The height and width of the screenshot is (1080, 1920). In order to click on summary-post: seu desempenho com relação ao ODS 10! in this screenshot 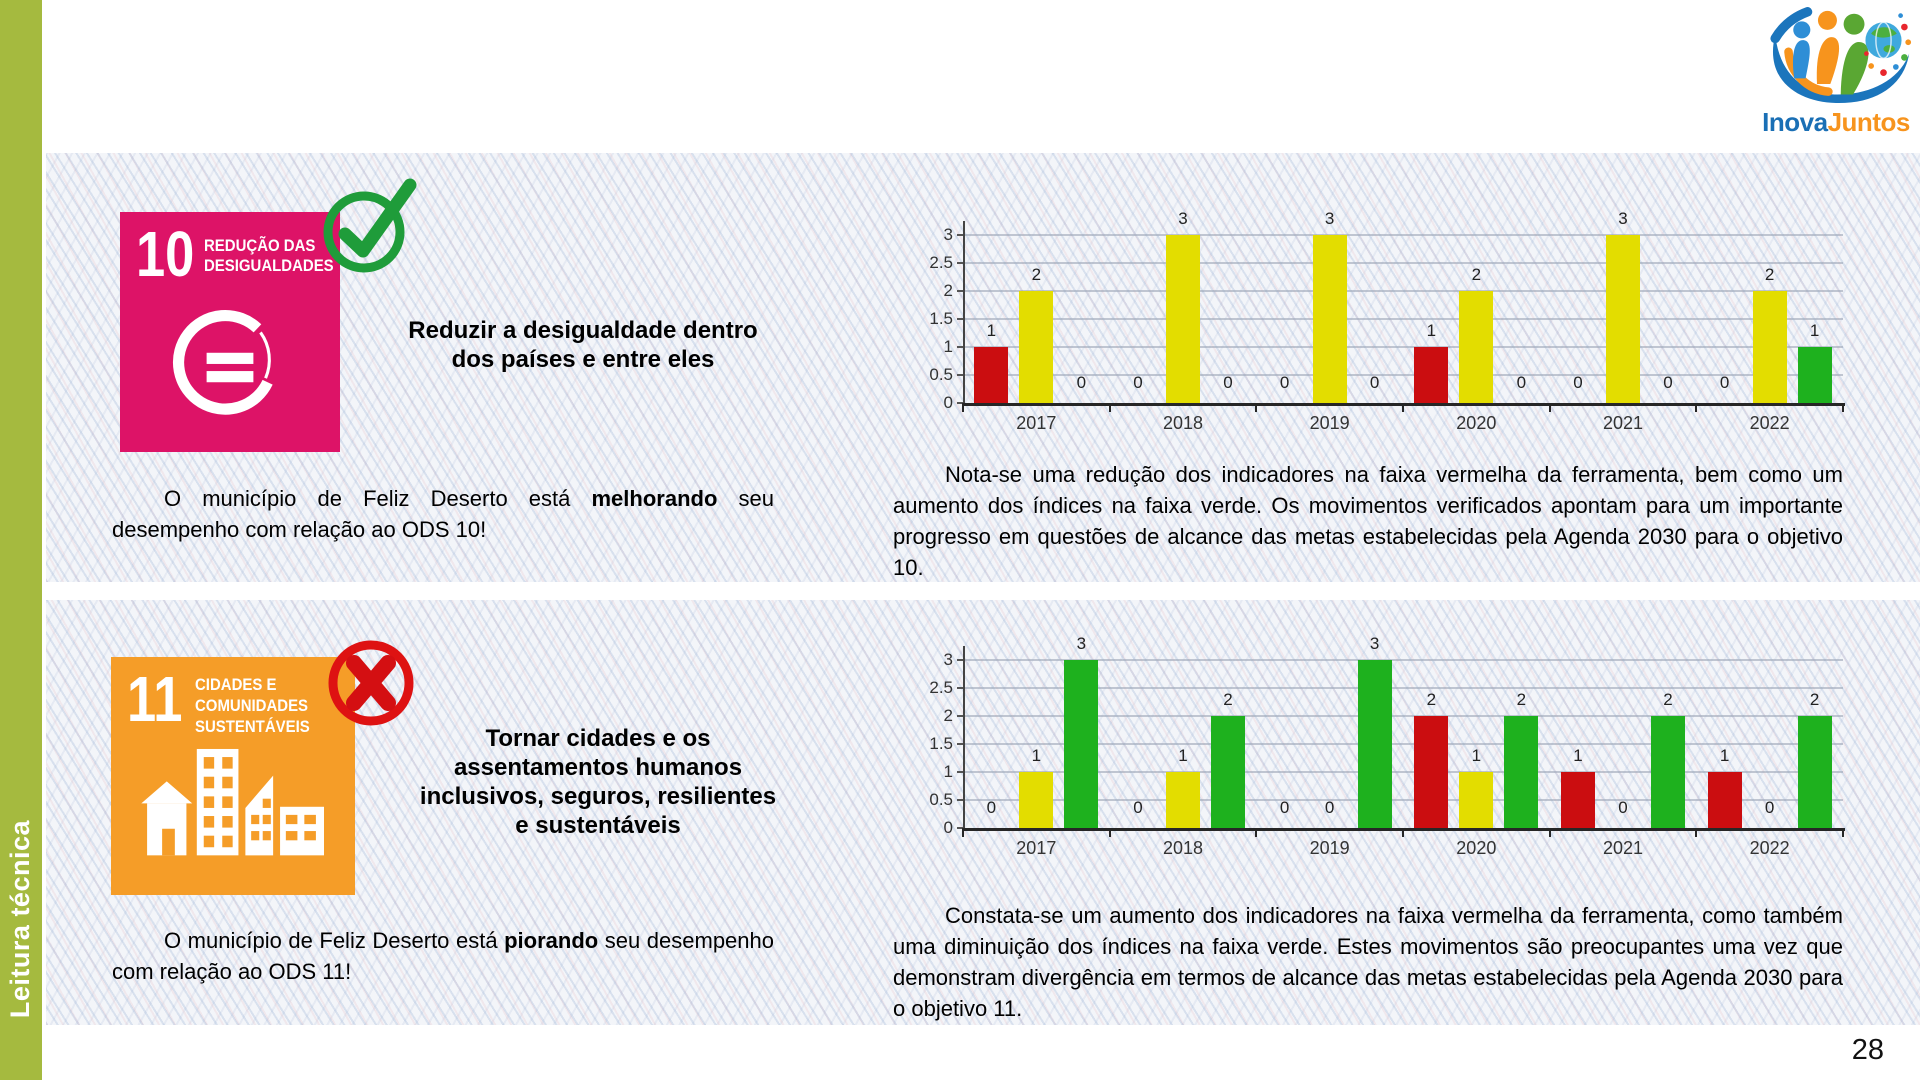, I will do `click(443, 514)`.